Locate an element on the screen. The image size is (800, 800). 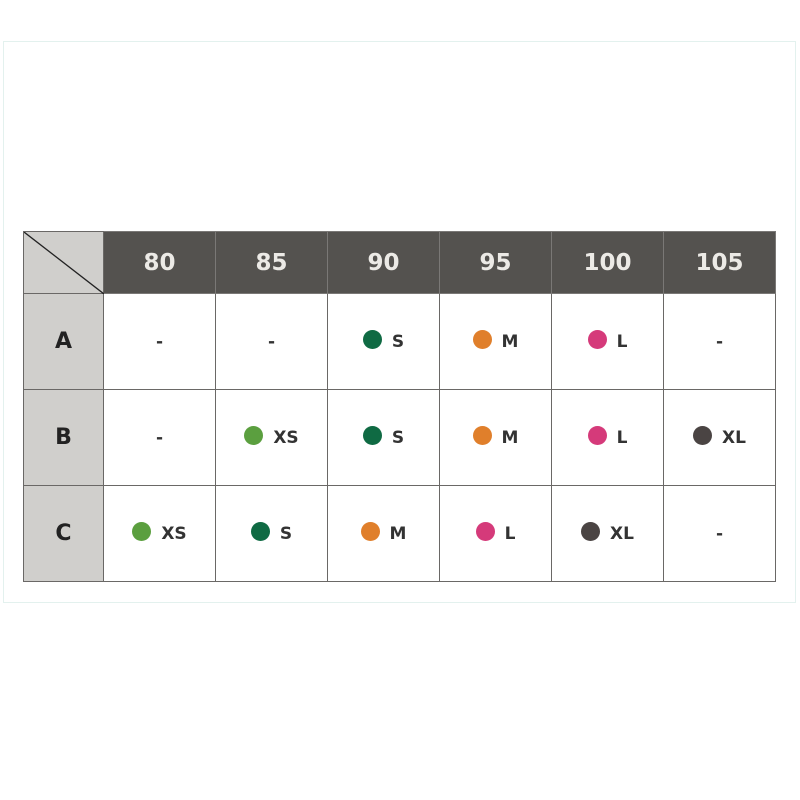
column-header: 105 is located at coordinates (719, 262).